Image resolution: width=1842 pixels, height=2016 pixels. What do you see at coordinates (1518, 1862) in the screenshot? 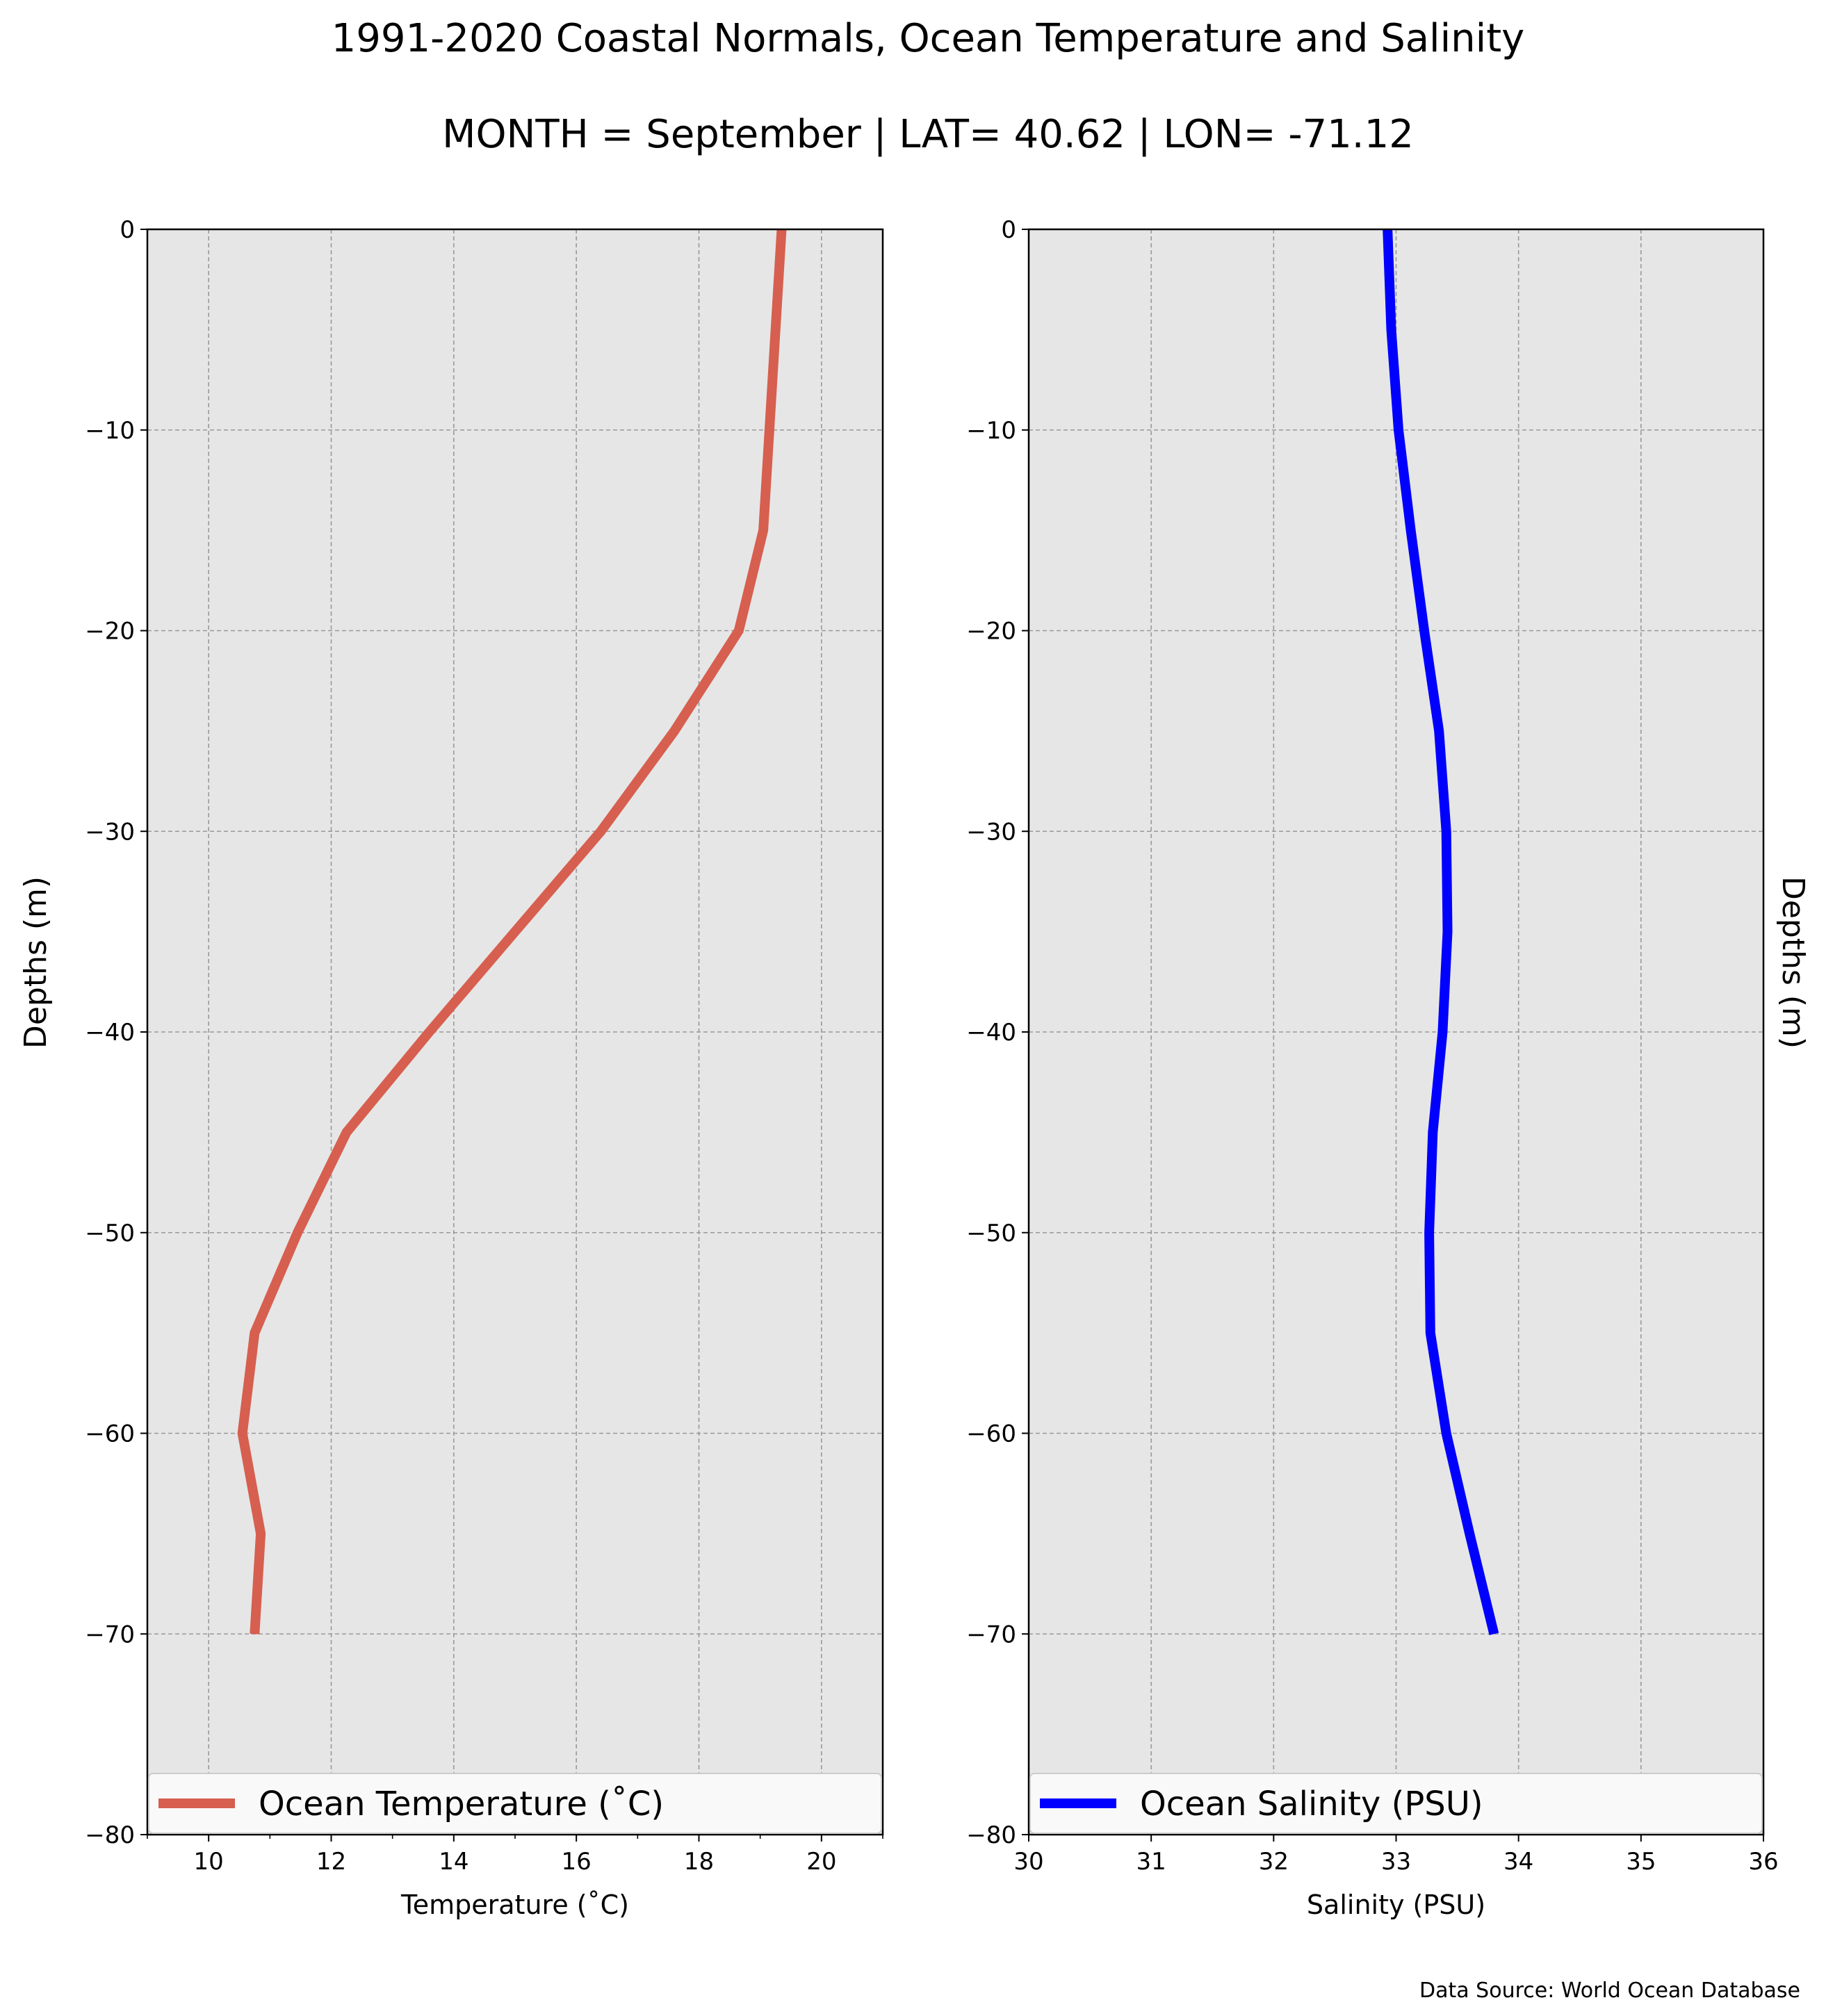
I see `x-tick-label: 34` at bounding box center [1518, 1862].